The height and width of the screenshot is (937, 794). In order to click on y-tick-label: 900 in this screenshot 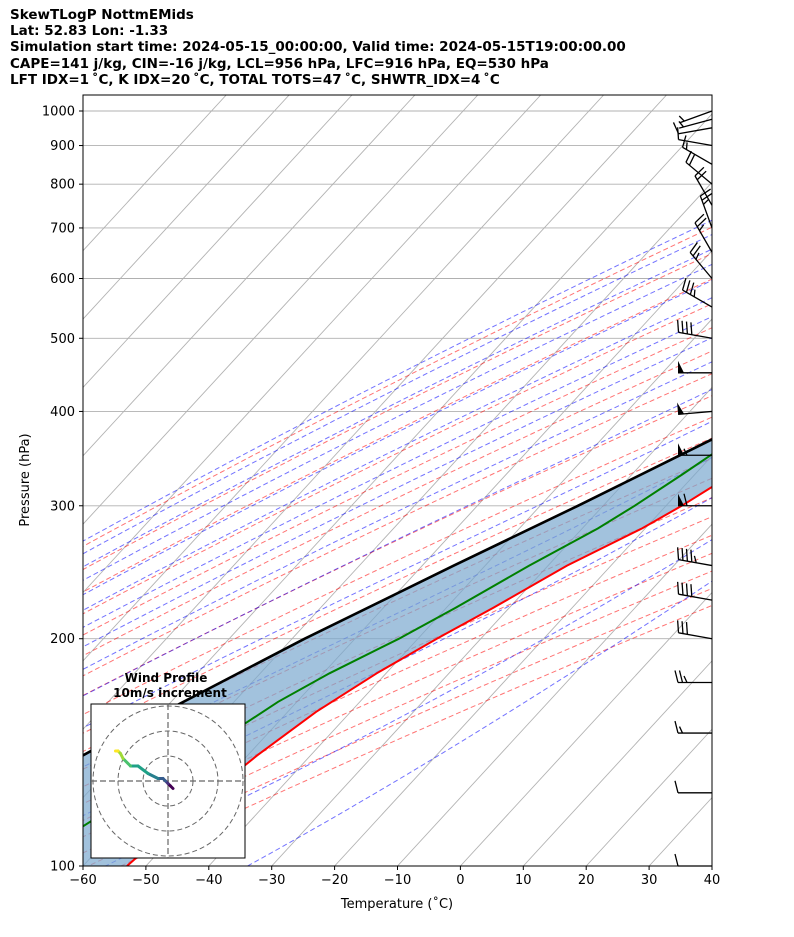, I will do `click(62, 146)`.